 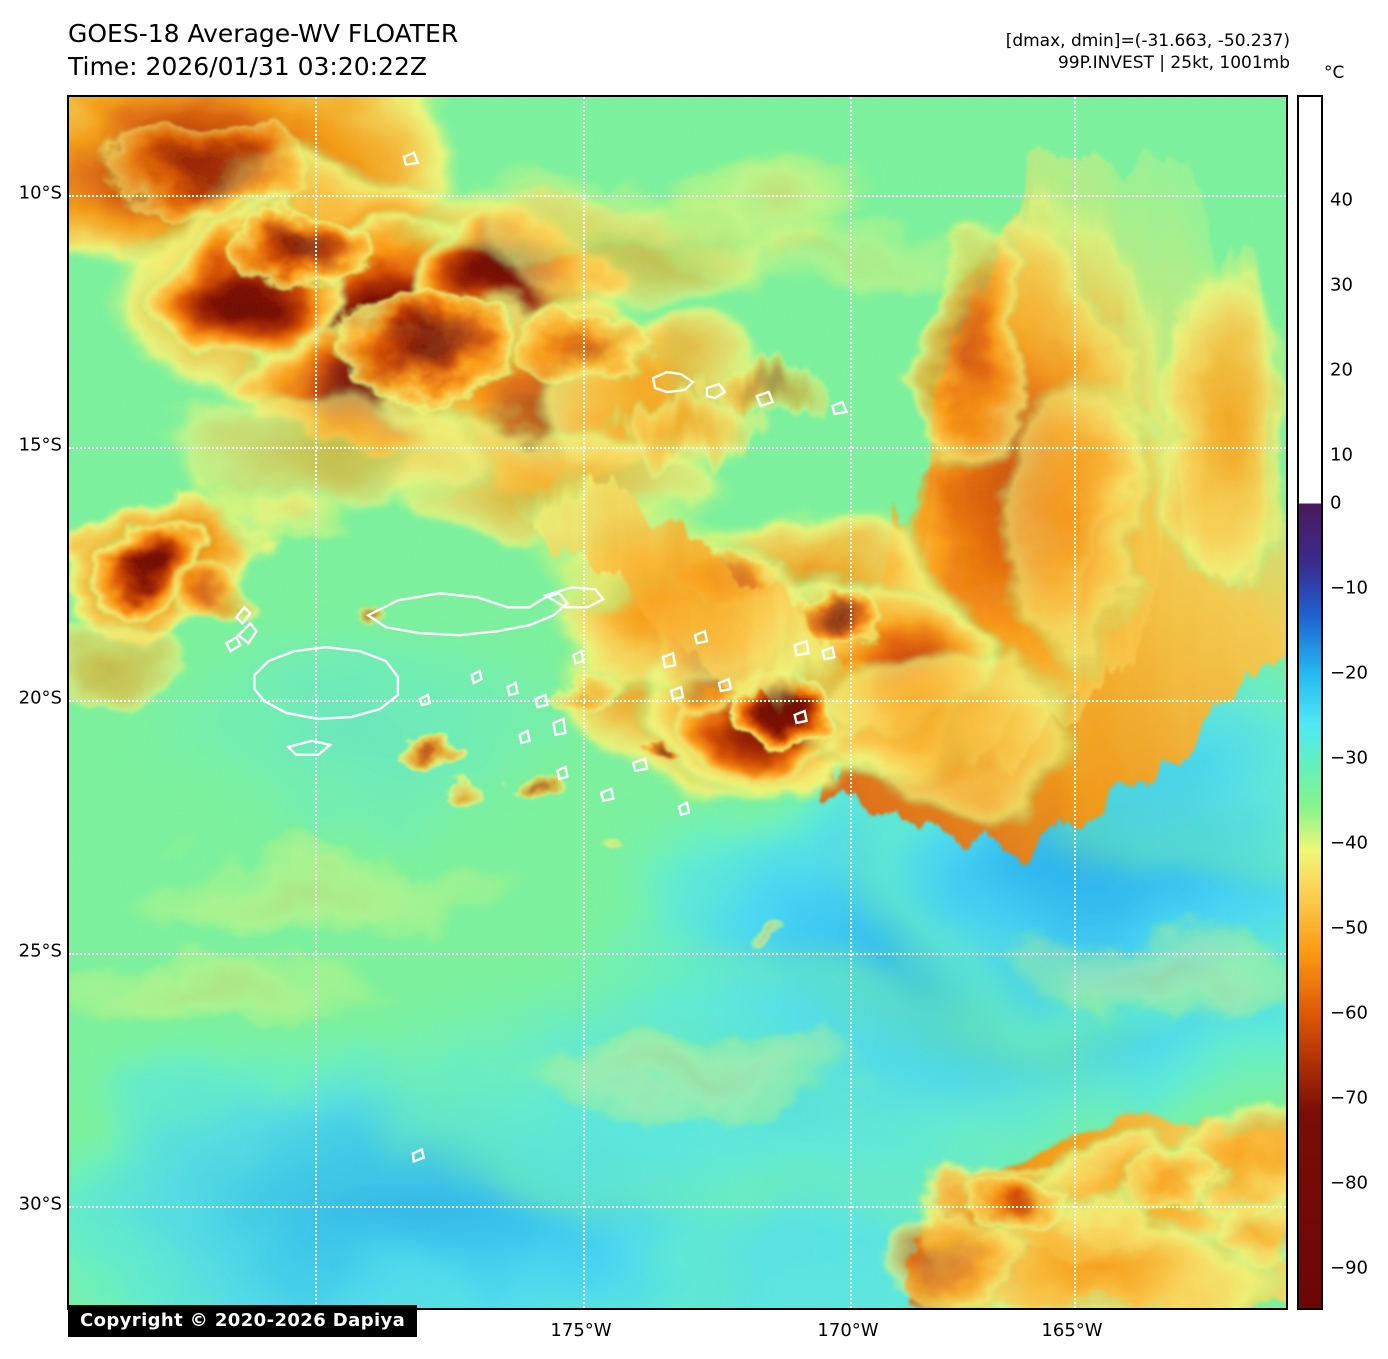 What do you see at coordinates (1349, 588) in the screenshot?
I see `colorbar-tick-m10: −10` at bounding box center [1349, 588].